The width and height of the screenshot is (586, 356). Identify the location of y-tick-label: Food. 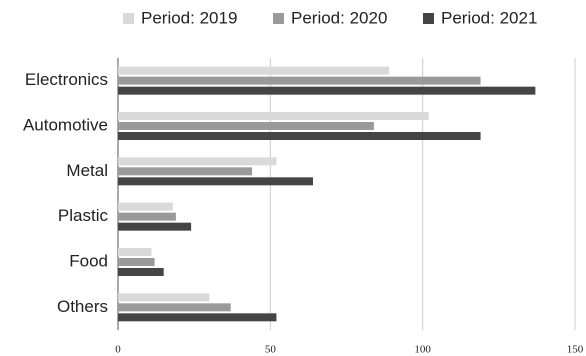
(88, 260).